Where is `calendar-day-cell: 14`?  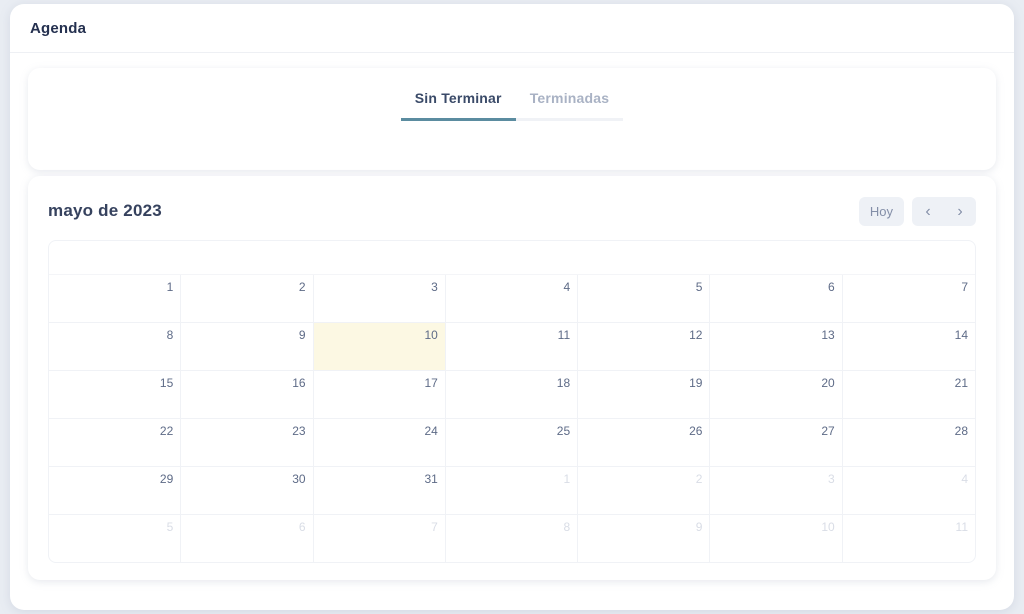 calendar-day-cell: 14 is located at coordinates (909, 346).